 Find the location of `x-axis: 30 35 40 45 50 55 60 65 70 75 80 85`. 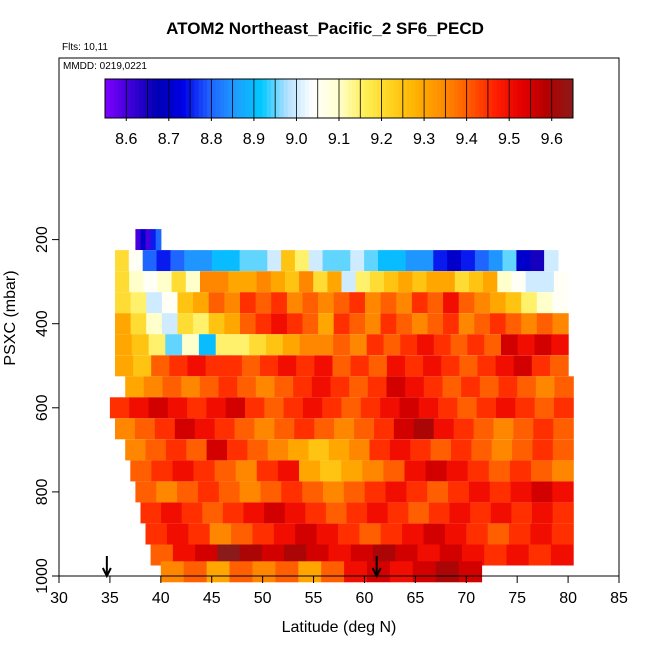

x-axis: 30 35 40 45 50 55 60 65 70 75 80 85 is located at coordinates (339, 591).